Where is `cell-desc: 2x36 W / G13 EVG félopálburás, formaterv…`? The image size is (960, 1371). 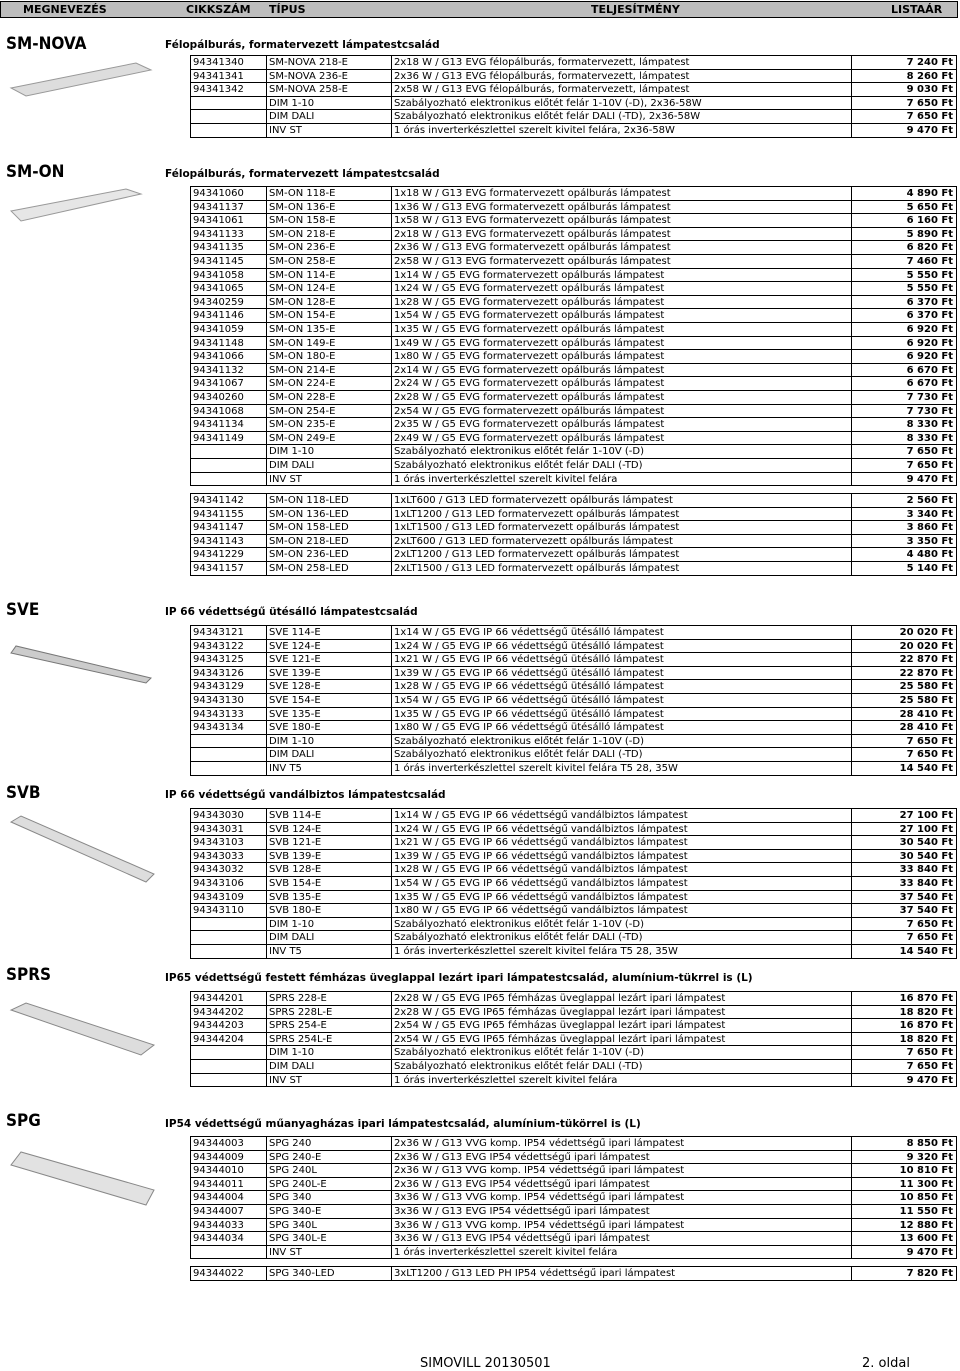 cell-desc: 2x36 W / G13 EVG félopálburás, formaterv… is located at coordinates (621, 76).